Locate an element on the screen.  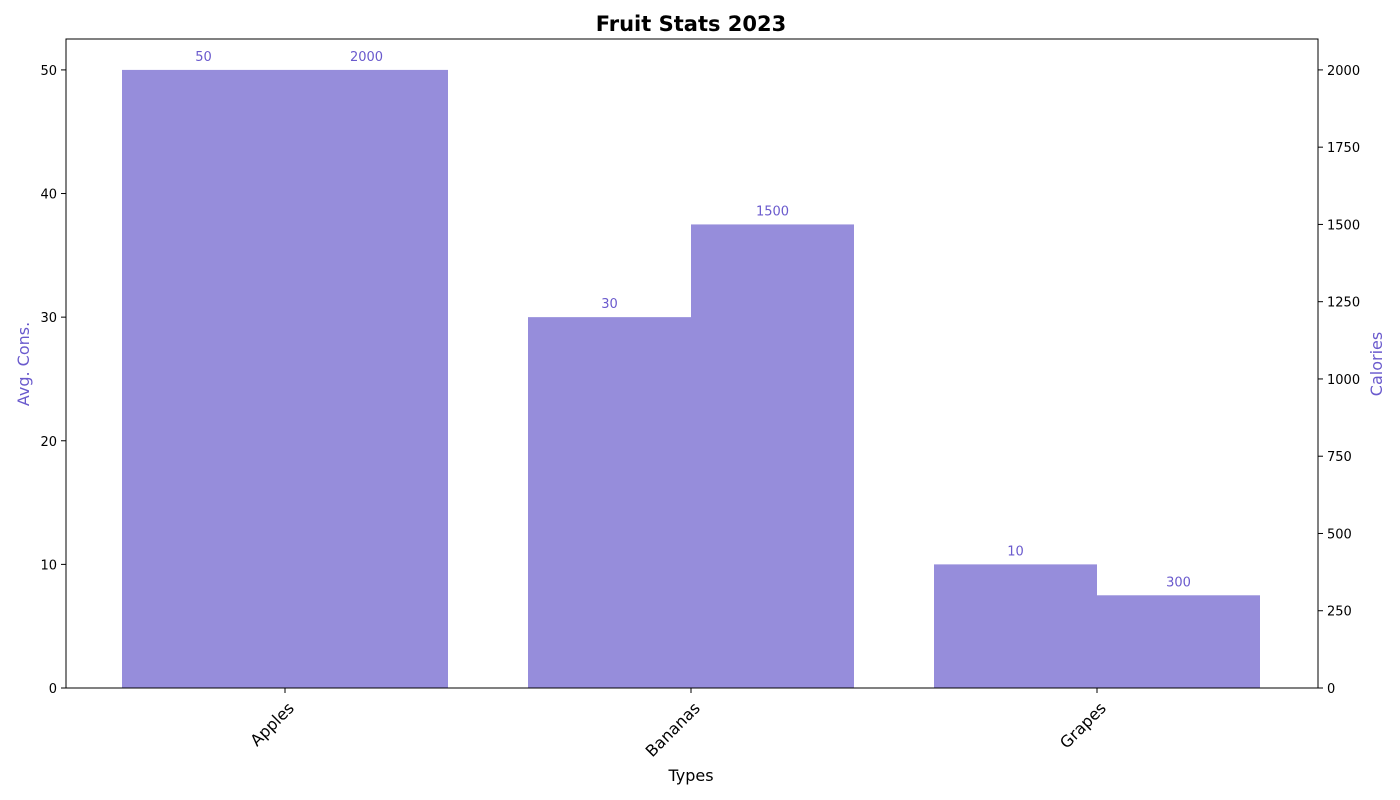
y-axis-left: 0 10 20 30 40 50 is located at coordinates (53, 380).